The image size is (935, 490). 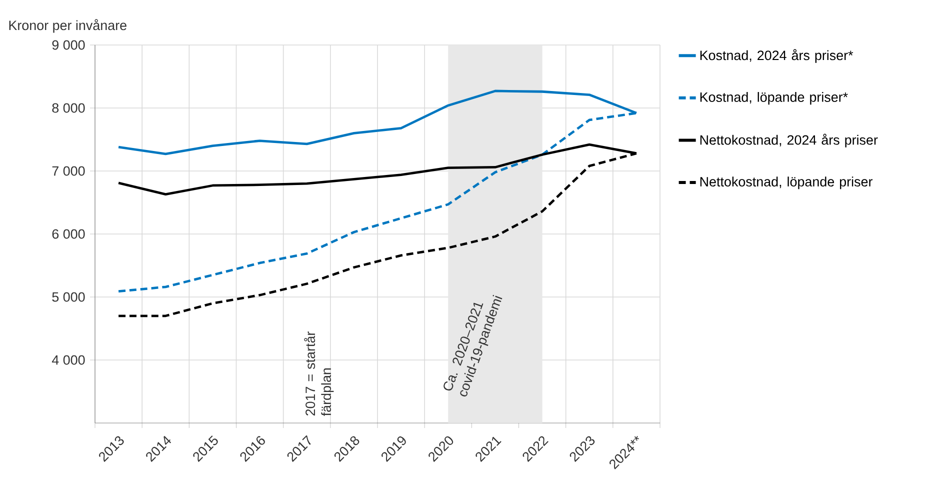 What do you see at coordinates (774, 98) in the screenshot?
I see `legend-label: Kostnad, löpande priser*` at bounding box center [774, 98].